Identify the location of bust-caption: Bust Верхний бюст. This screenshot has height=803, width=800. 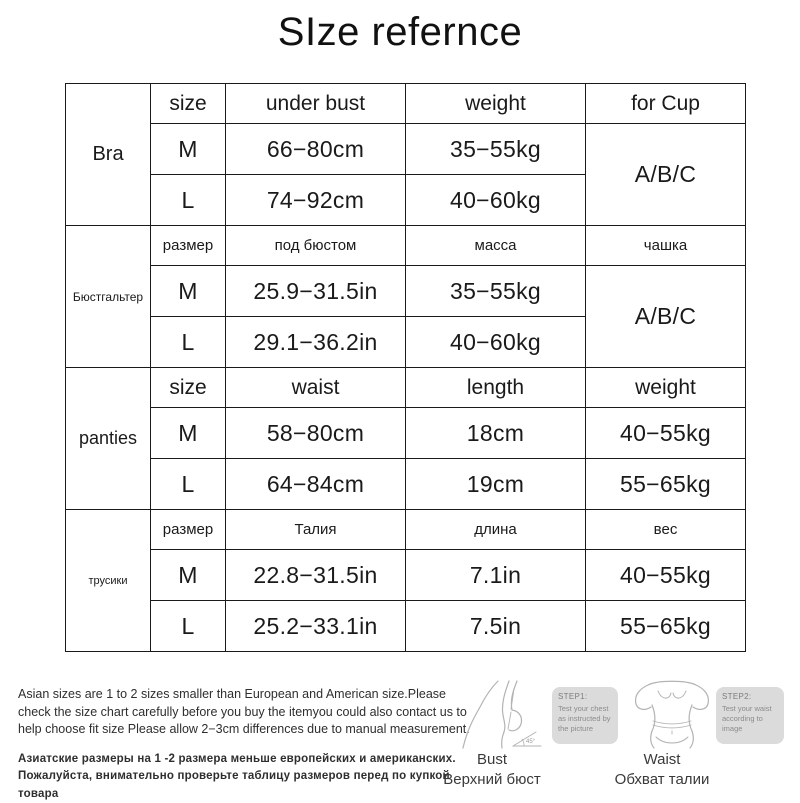
(492, 770).